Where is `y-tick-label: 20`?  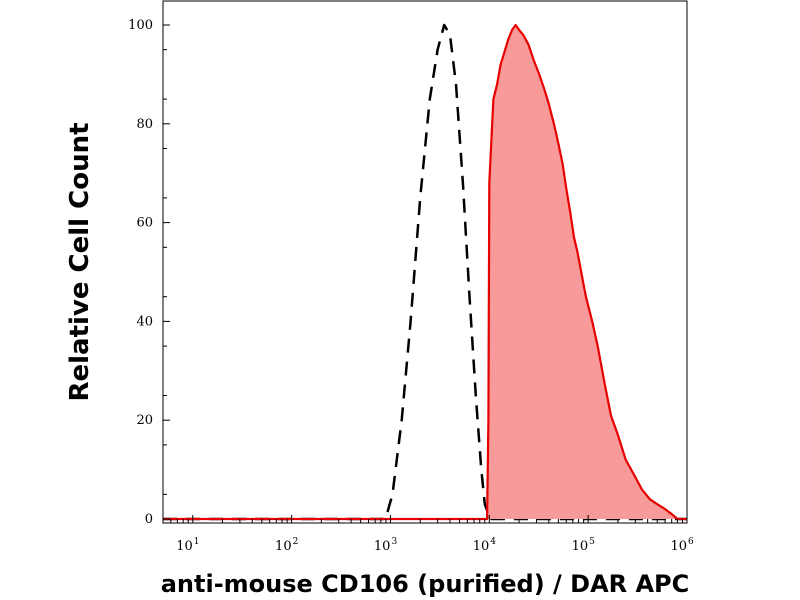
y-tick-label: 20 is located at coordinates (144, 420).